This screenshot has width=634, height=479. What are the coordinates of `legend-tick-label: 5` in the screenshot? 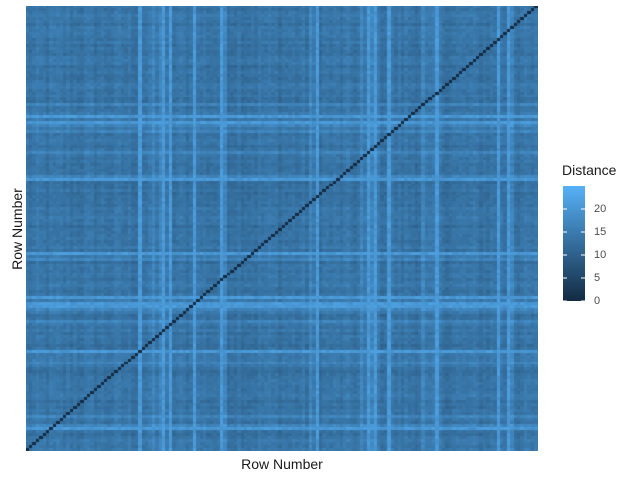 It's located at (597, 278).